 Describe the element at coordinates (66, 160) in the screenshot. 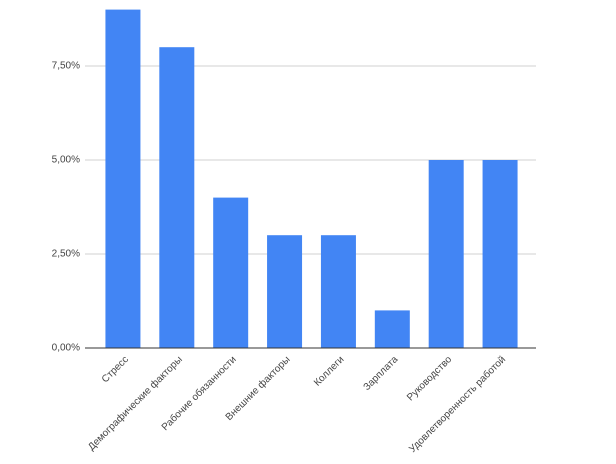

I see `y-tick-label: 5,00%` at that location.